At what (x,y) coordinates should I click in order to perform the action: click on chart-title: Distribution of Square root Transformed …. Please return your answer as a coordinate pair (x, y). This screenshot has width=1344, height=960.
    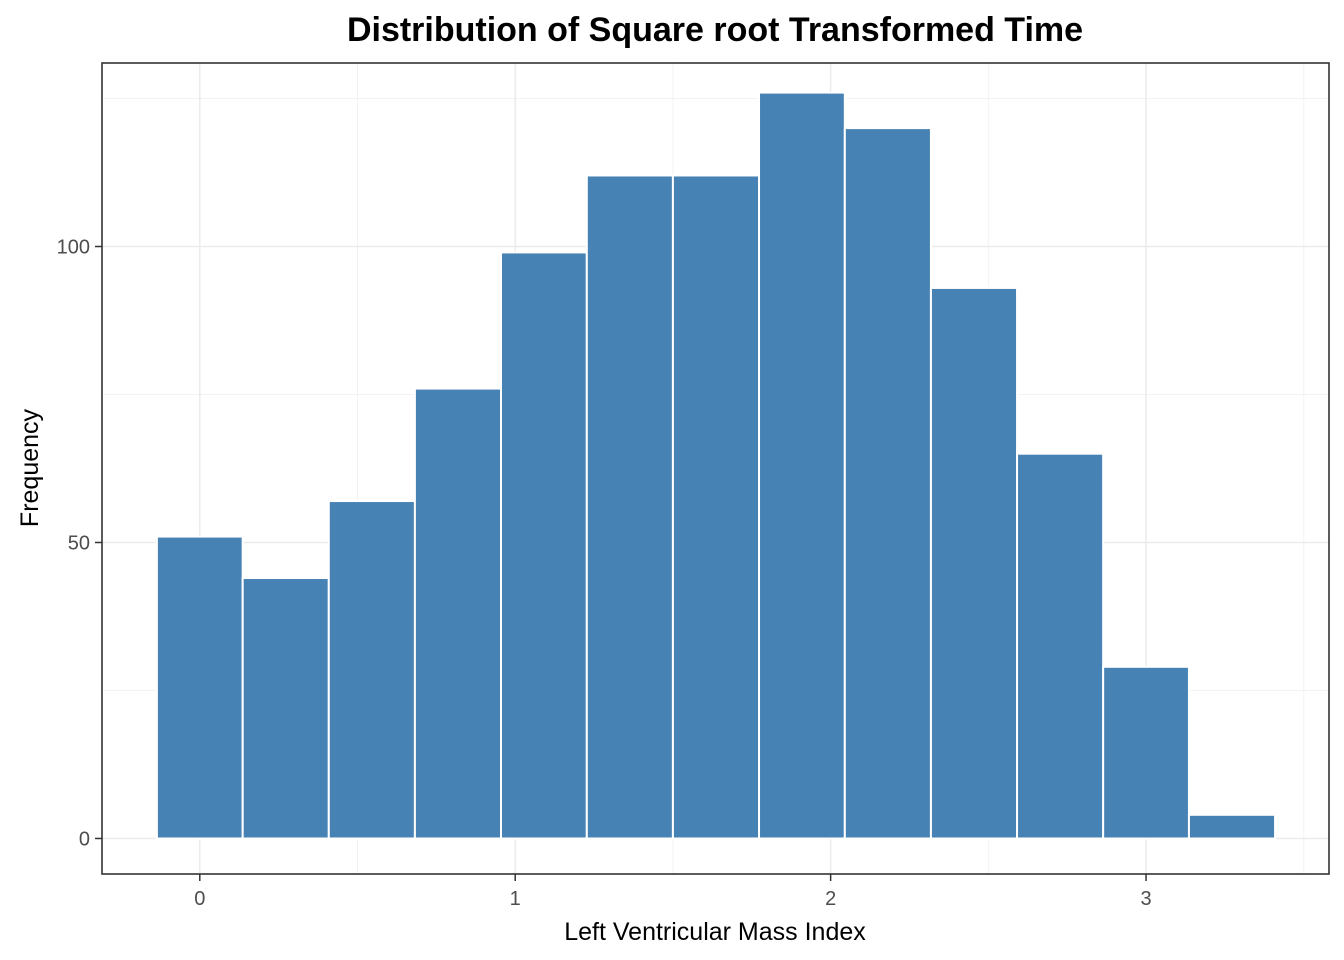
    Looking at the image, I should click on (715, 30).